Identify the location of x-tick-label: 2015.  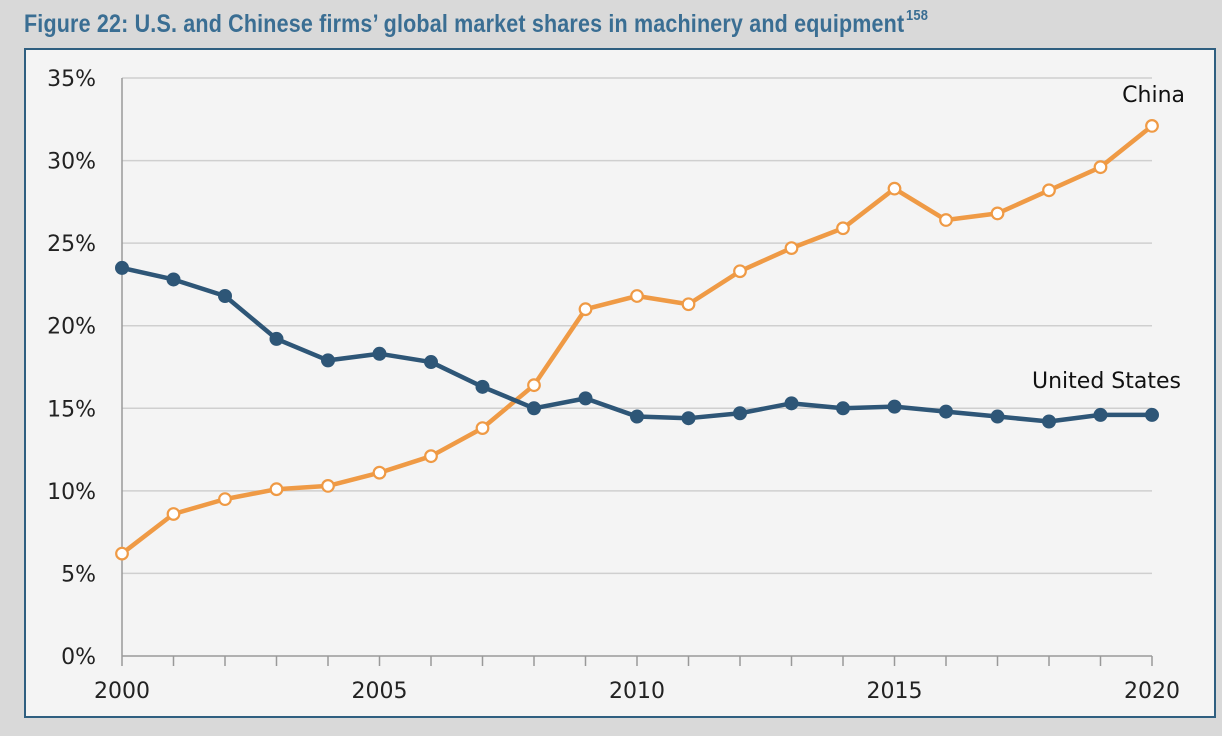
(895, 691).